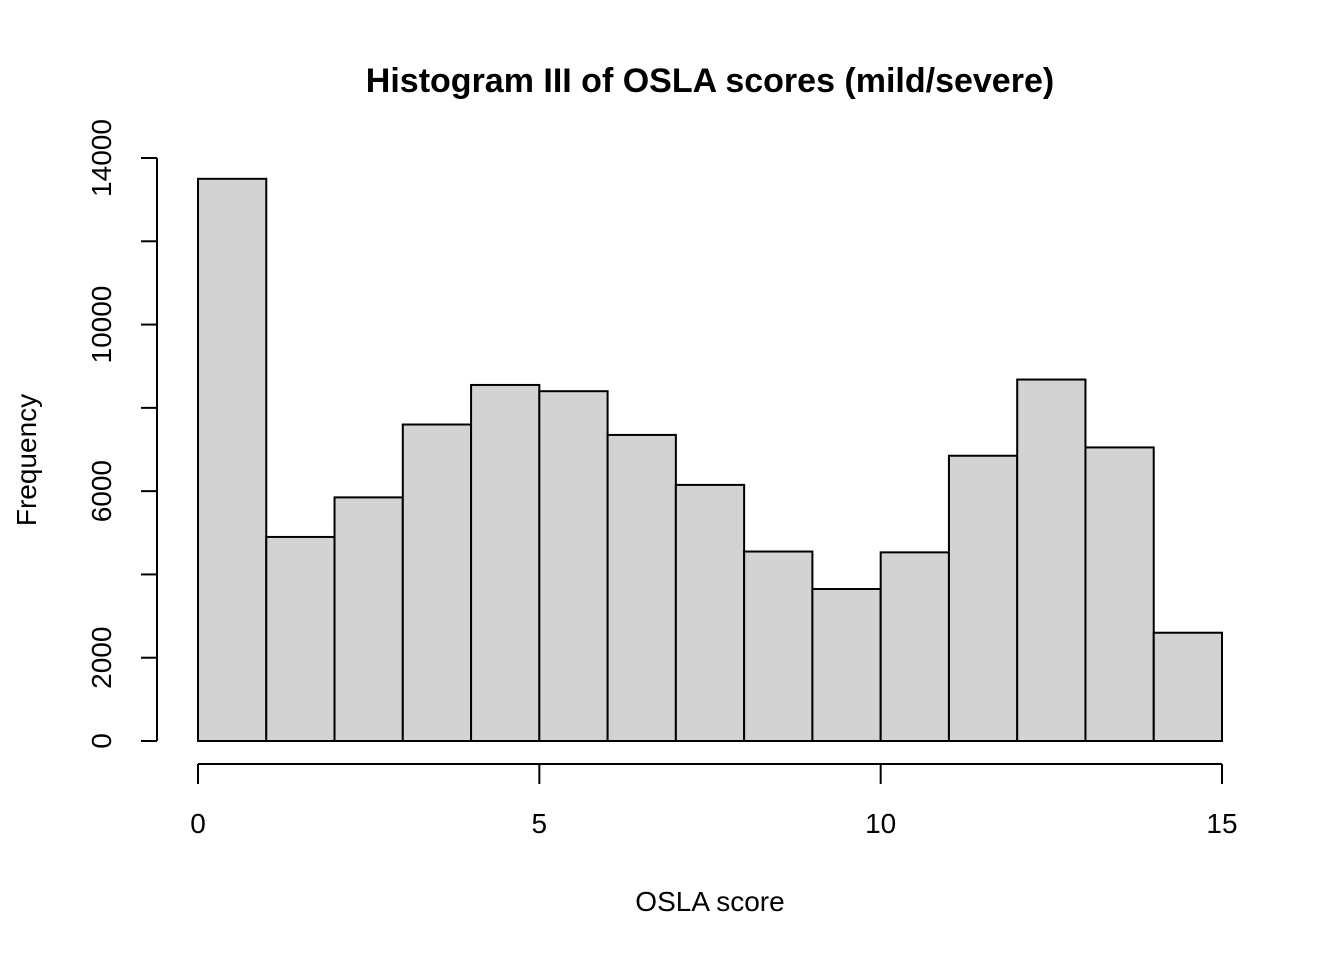 The height and width of the screenshot is (960, 1344). I want to click on x-axis: 0 5 10 15, so click(714, 801).